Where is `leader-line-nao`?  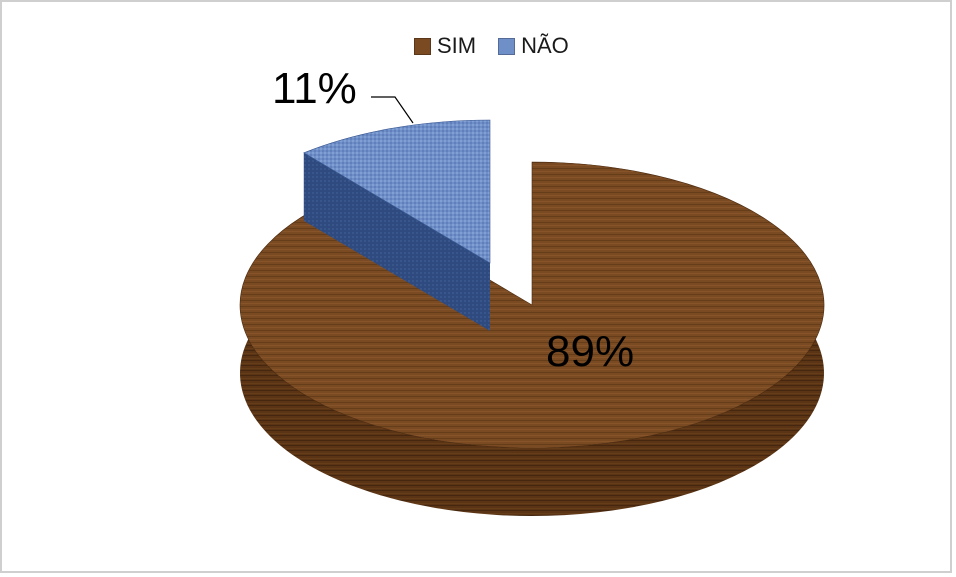 leader-line-nao is located at coordinates (392, 110).